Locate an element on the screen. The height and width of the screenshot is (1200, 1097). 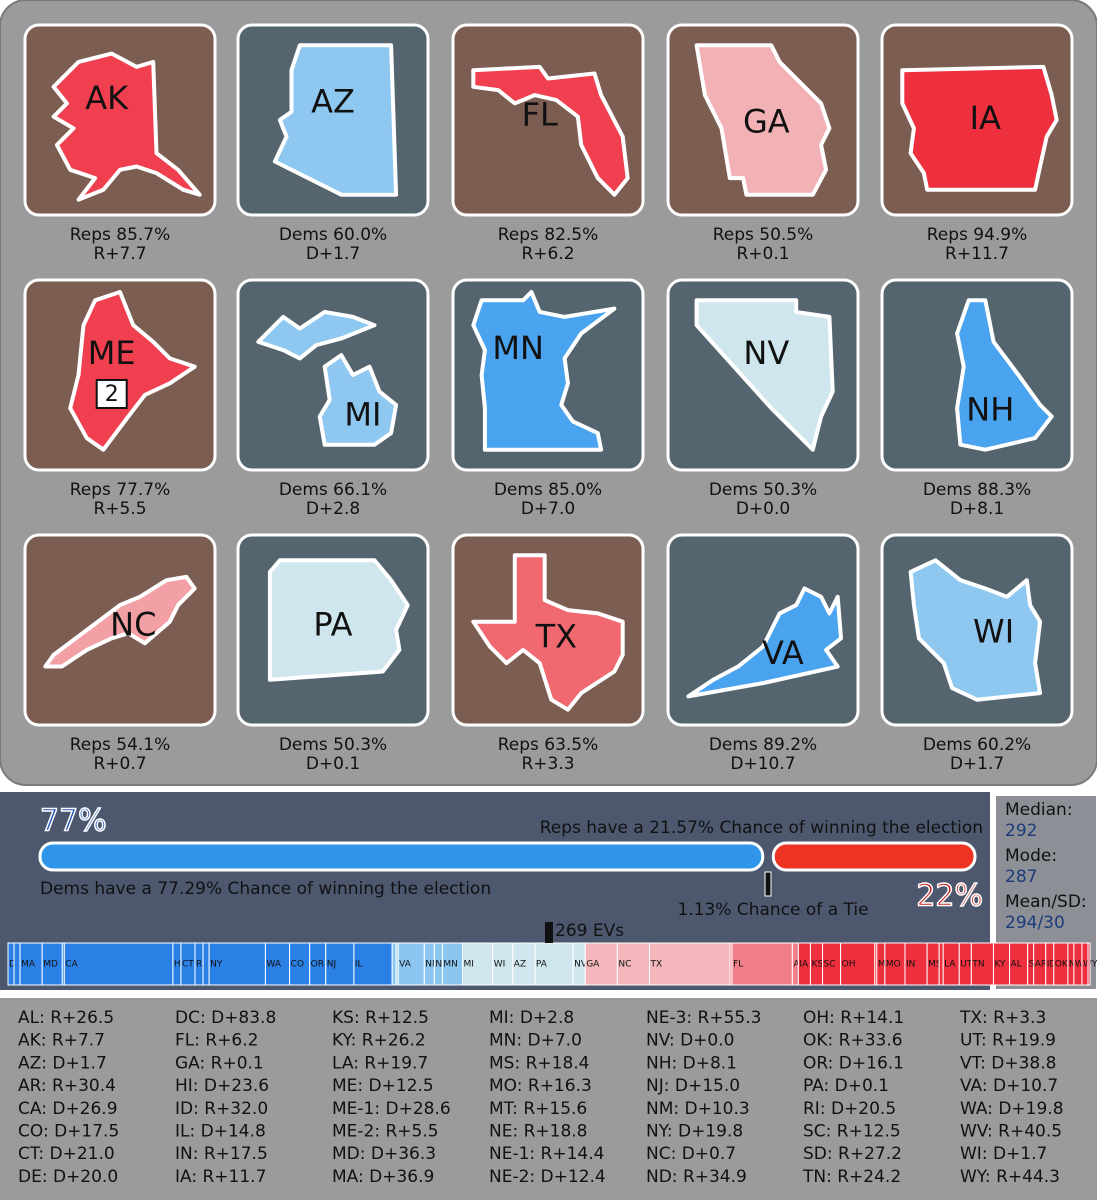
tile-summary: Dems 60.0% is located at coordinates (333, 235).